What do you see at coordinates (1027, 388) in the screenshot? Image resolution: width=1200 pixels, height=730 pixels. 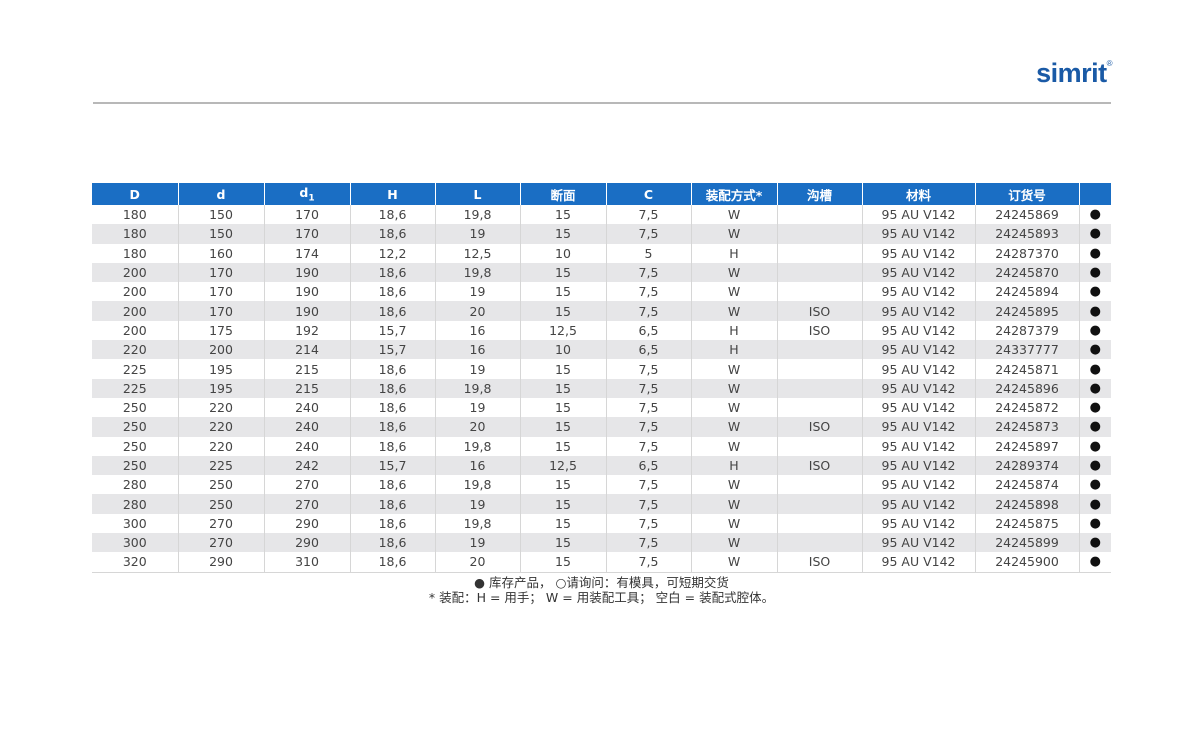 I see `table-cell: 24245896` at bounding box center [1027, 388].